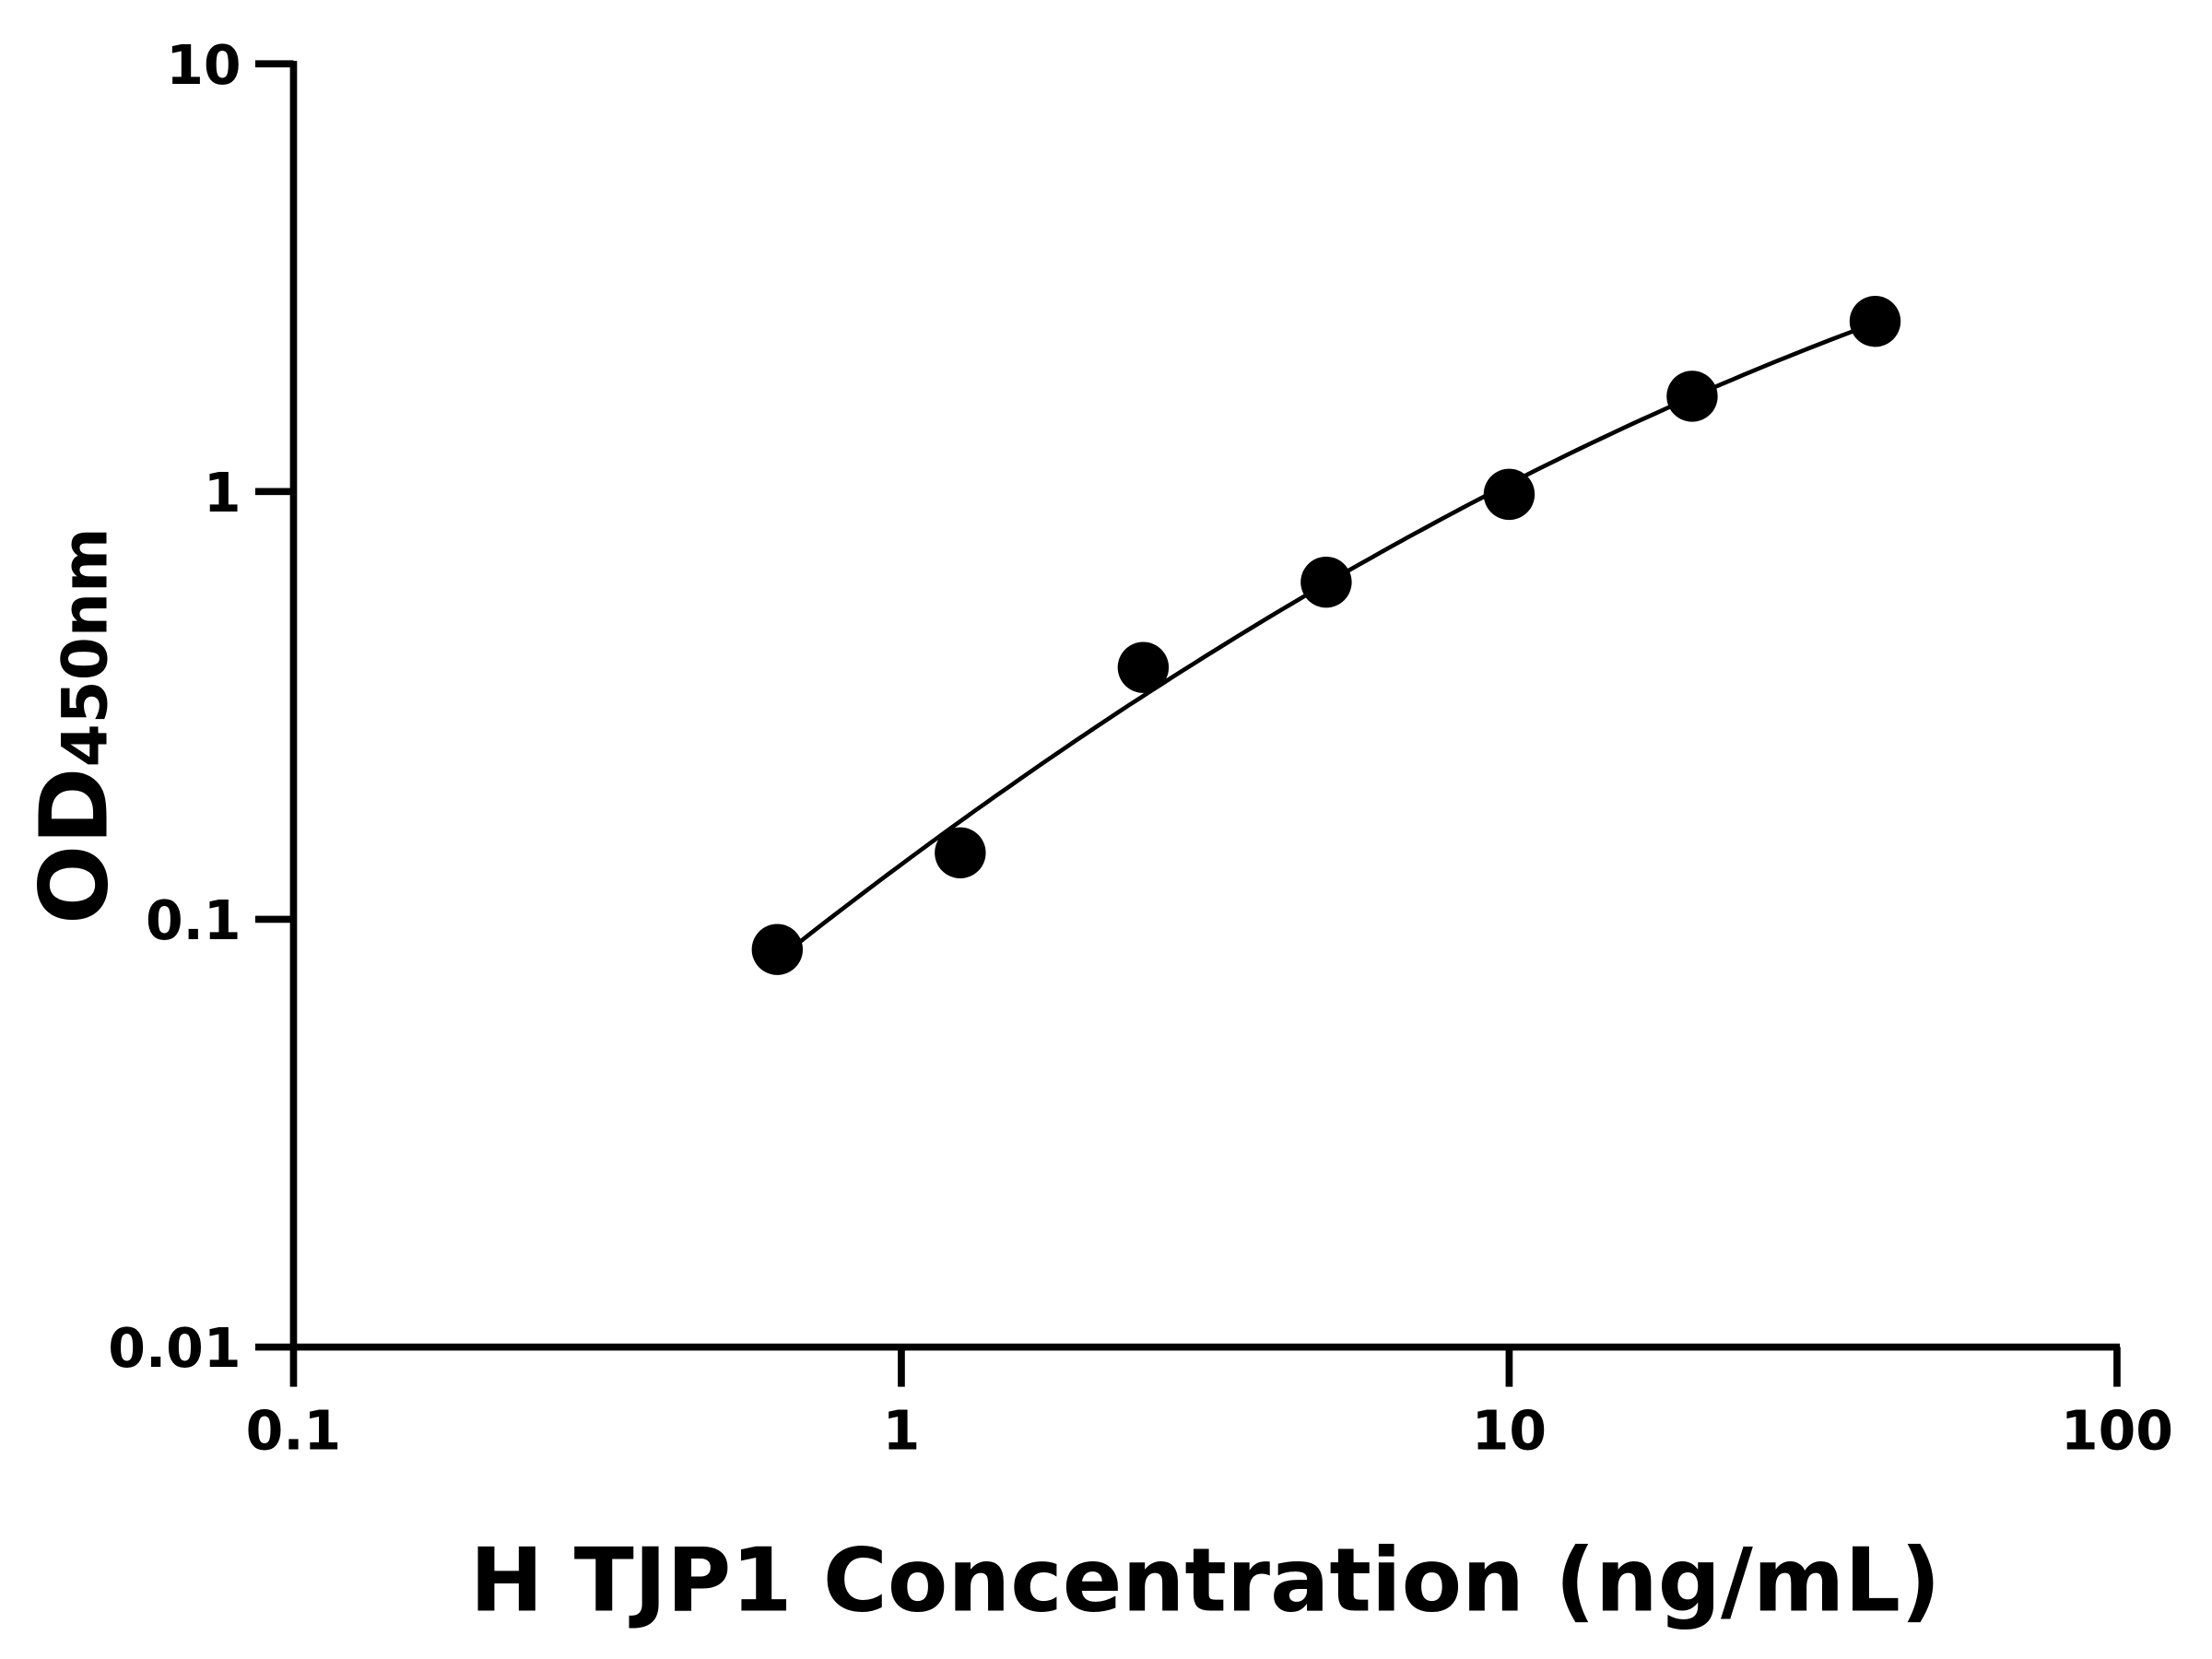 The image size is (2212, 1659). What do you see at coordinates (222, 493) in the screenshot?
I see `y-tick-label: 1` at bounding box center [222, 493].